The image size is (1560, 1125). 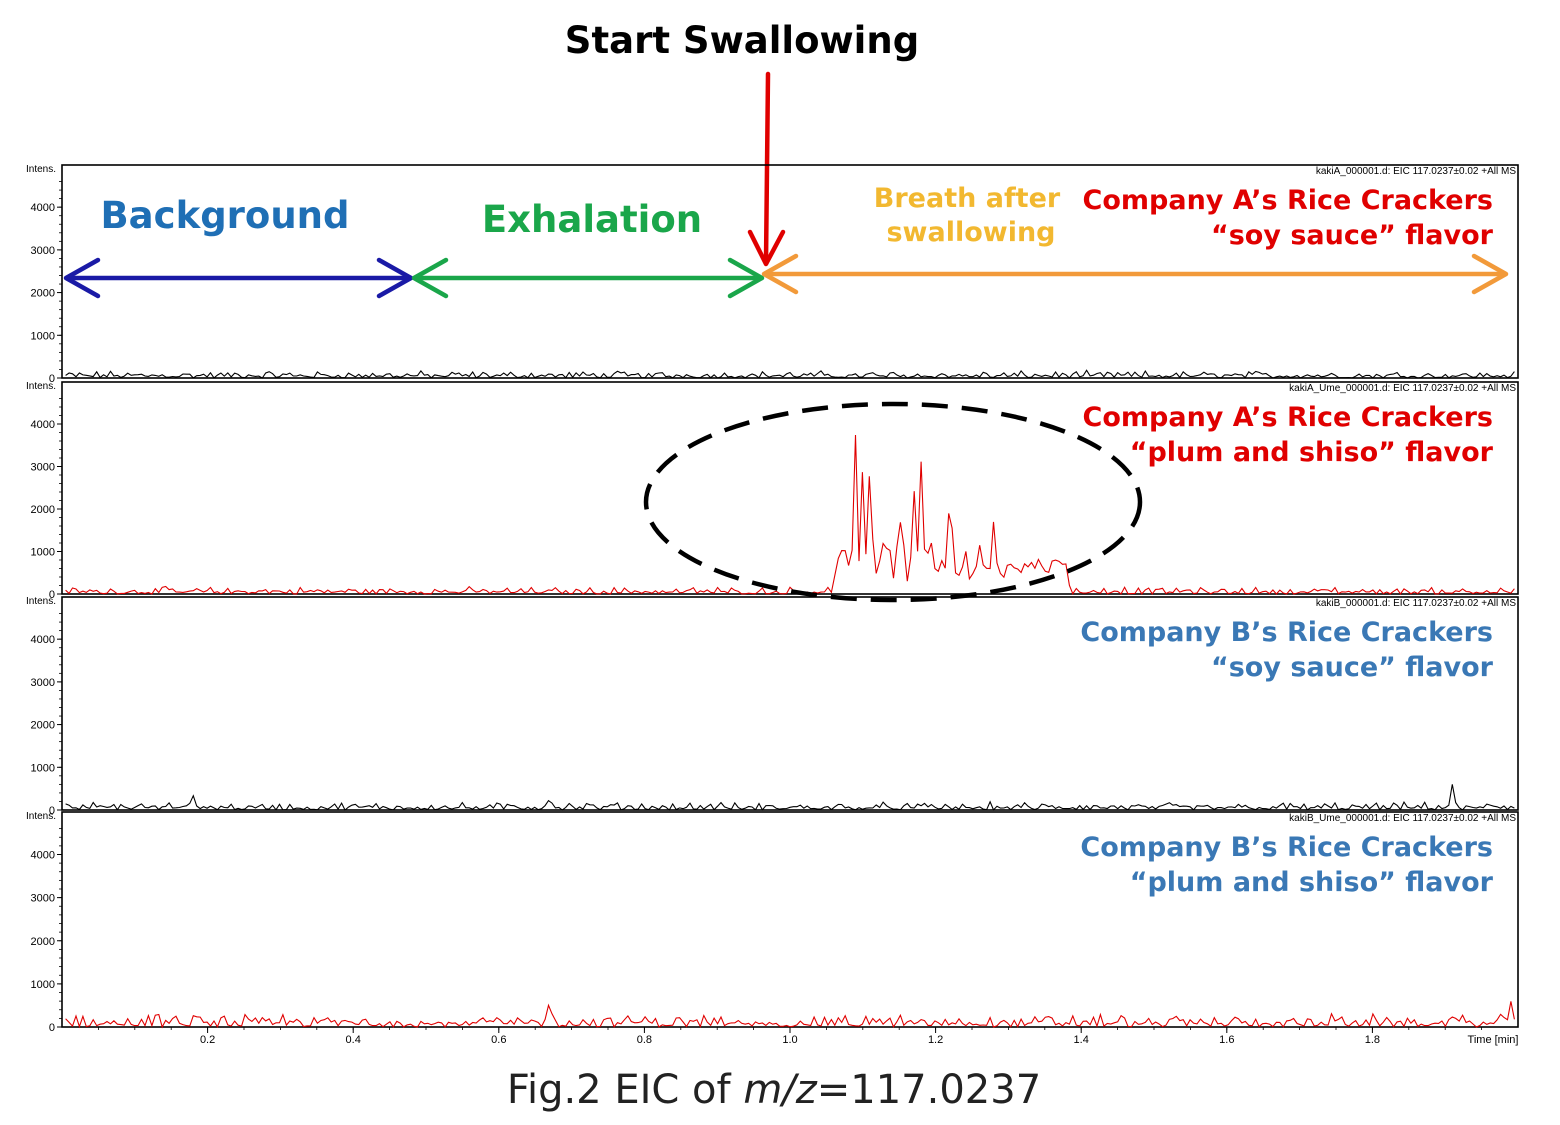 I want to click on phase-exhalation-label: Exhalation, so click(x=592, y=219).